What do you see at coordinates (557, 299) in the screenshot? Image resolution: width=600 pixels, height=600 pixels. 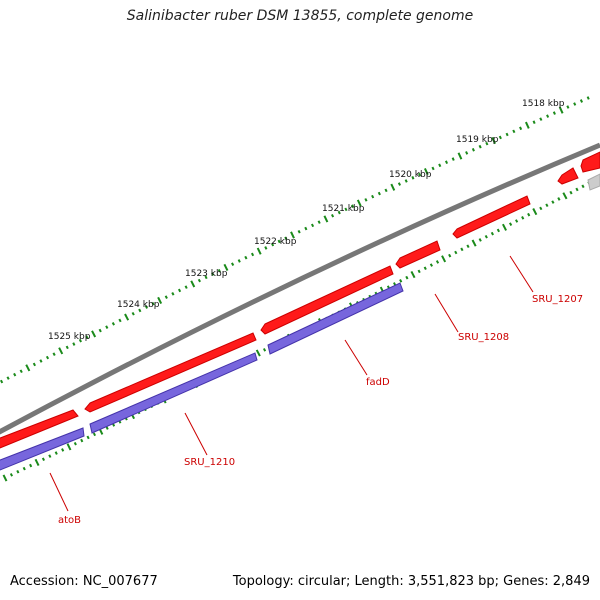 I see `gene-label-sru1207: SRU_1207` at bounding box center [557, 299].